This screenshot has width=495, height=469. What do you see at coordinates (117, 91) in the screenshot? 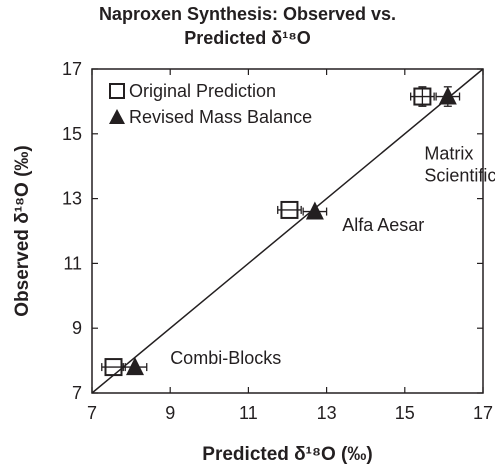
I see `legend-marker-open-square` at bounding box center [117, 91].